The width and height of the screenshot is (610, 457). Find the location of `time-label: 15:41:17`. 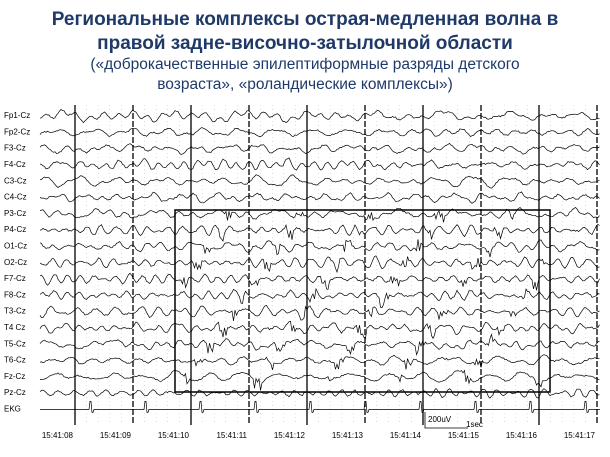

time-label: 15:41:17 is located at coordinates (580, 435).